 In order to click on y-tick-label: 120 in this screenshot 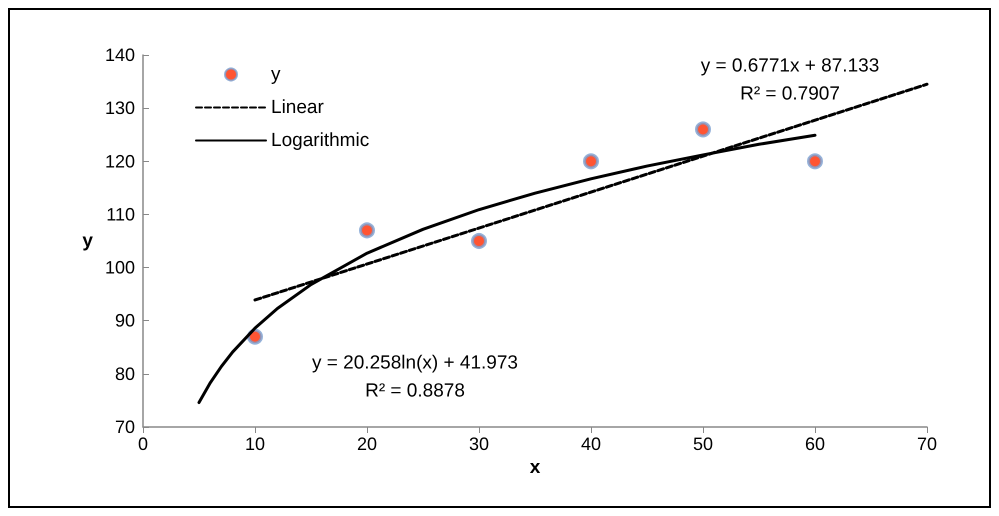, I will do `click(119, 161)`.